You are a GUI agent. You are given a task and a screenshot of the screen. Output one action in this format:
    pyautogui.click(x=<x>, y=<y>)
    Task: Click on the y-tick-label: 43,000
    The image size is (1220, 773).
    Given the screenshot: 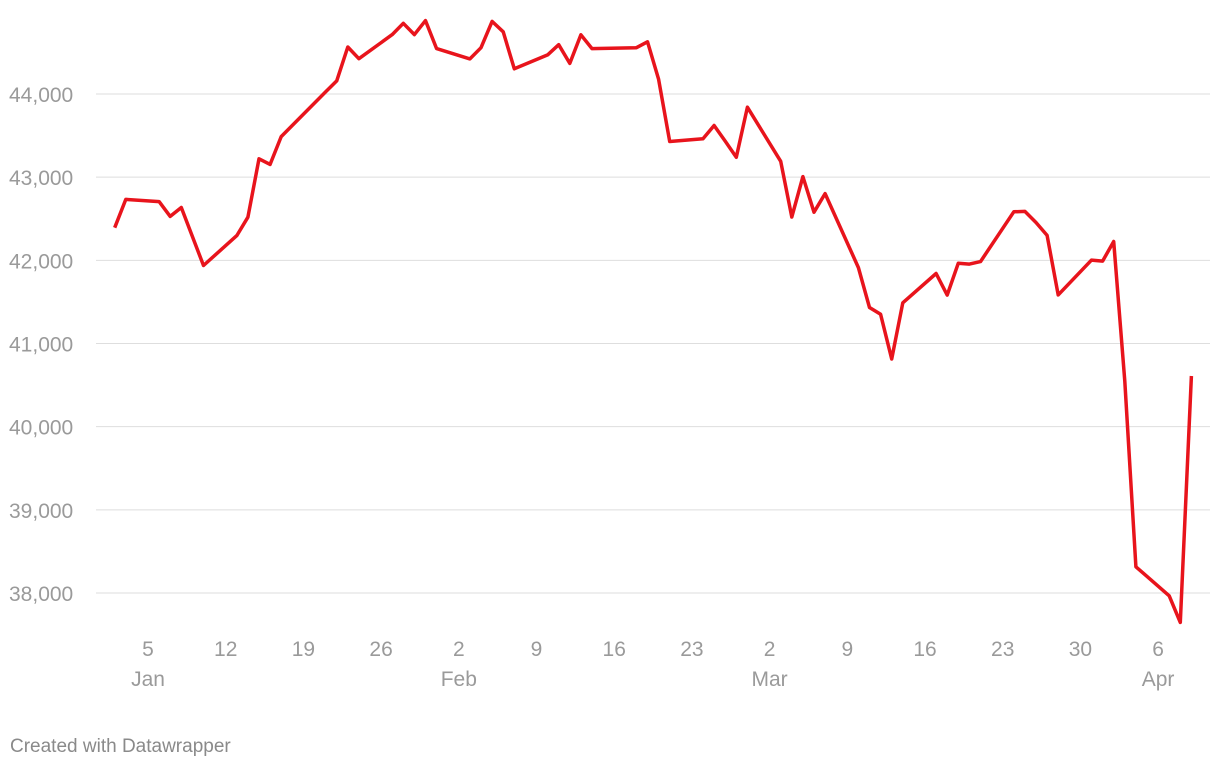 What is the action you would take?
    pyautogui.click(x=41, y=178)
    